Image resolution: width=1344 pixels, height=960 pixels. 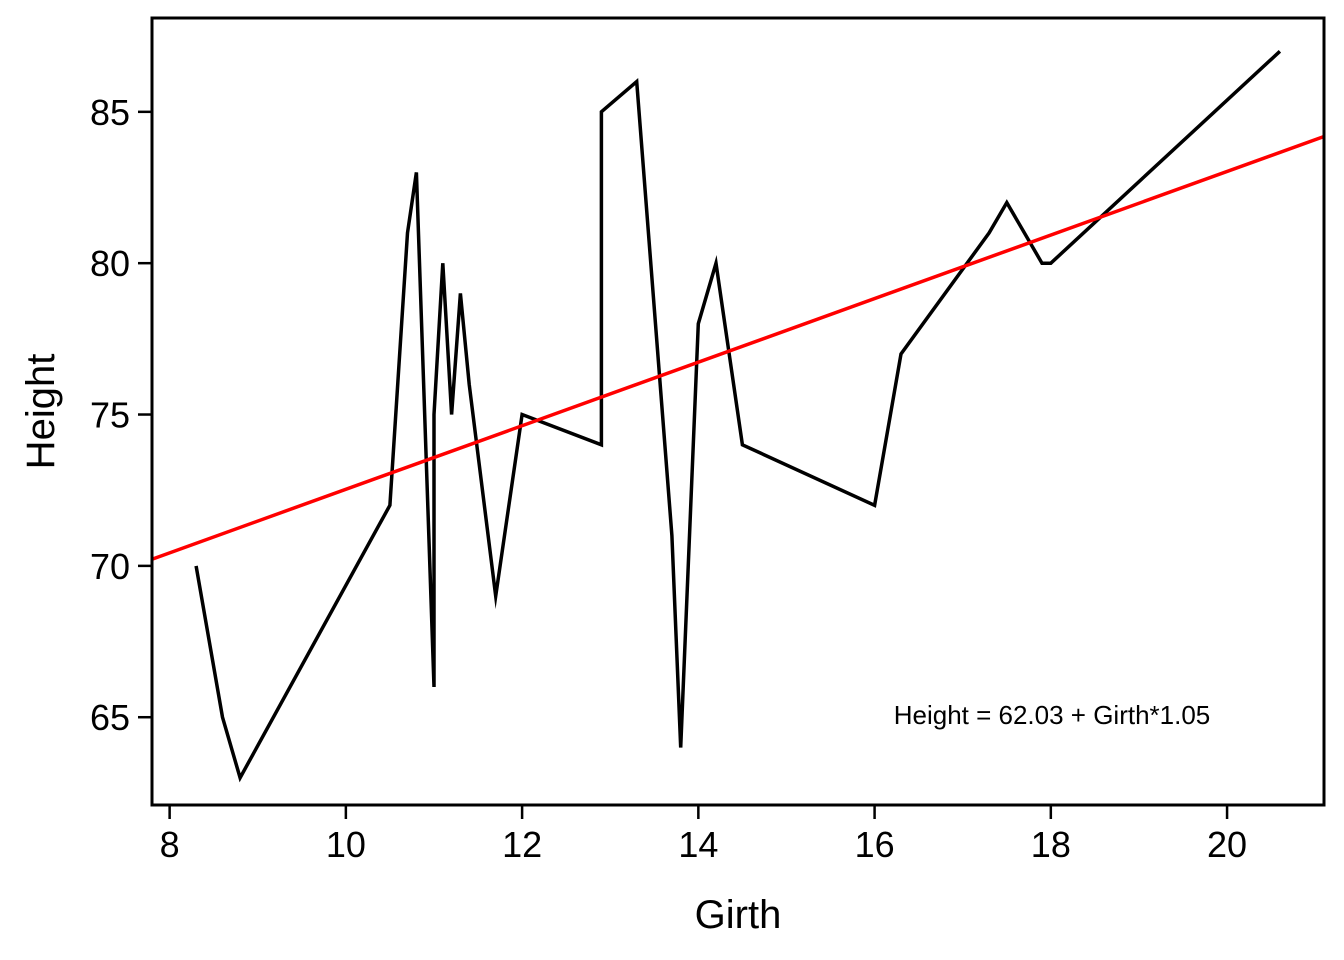 What do you see at coordinates (110, 566) in the screenshot?
I see `y-tick-label: 70` at bounding box center [110, 566].